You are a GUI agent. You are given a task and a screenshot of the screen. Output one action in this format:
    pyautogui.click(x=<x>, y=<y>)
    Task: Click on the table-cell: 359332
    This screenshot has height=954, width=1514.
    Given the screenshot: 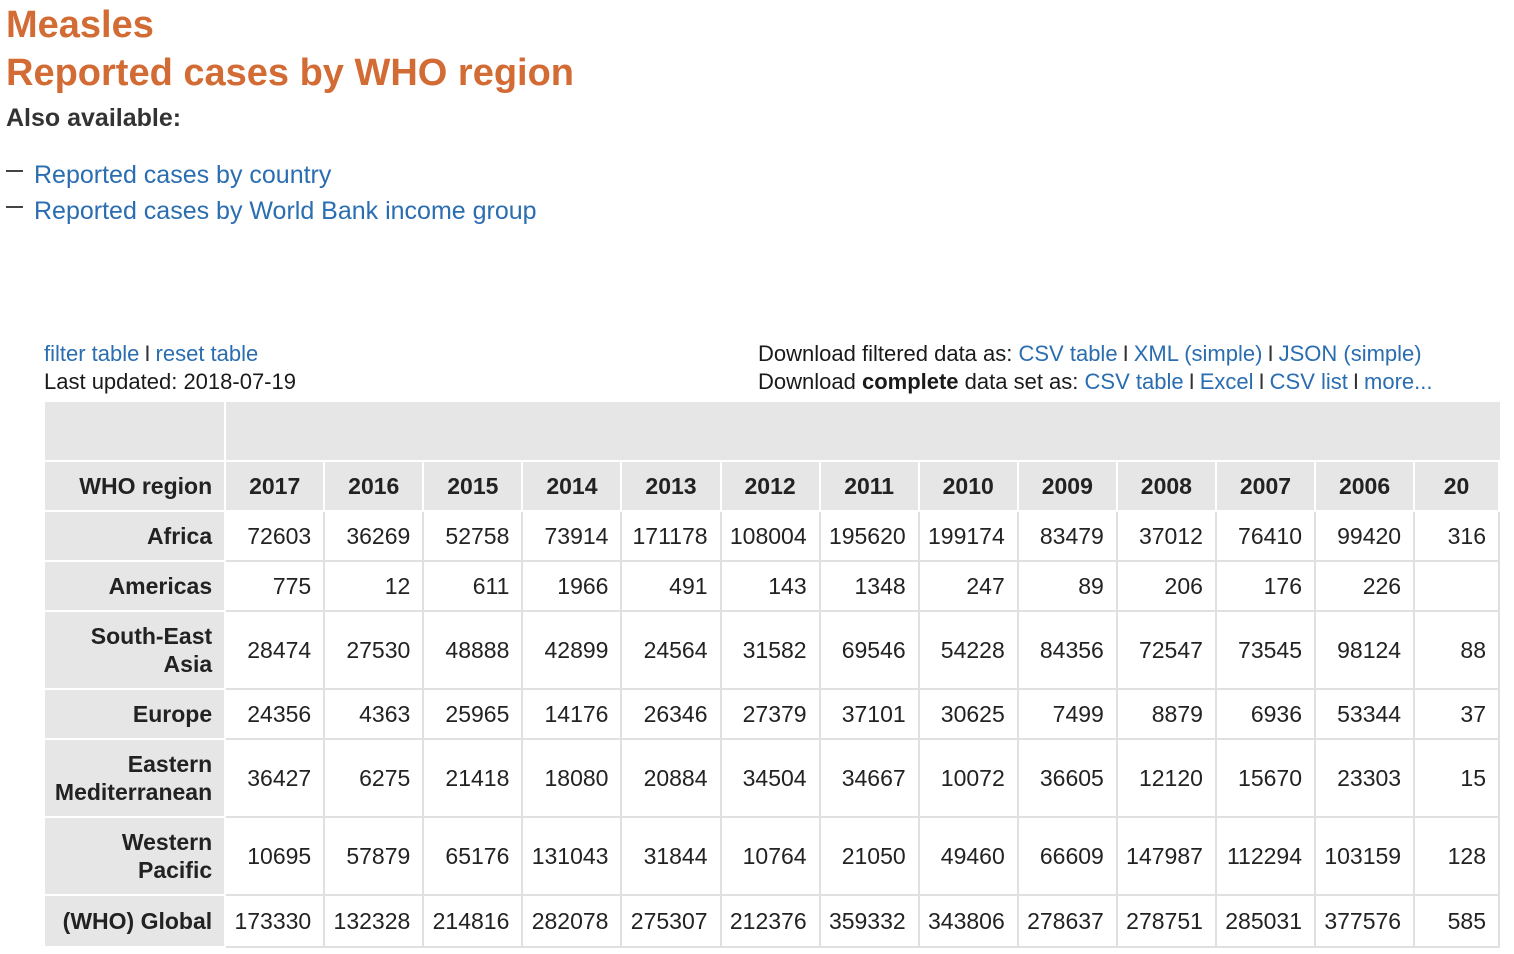 What is the action you would take?
    pyautogui.click(x=870, y=922)
    